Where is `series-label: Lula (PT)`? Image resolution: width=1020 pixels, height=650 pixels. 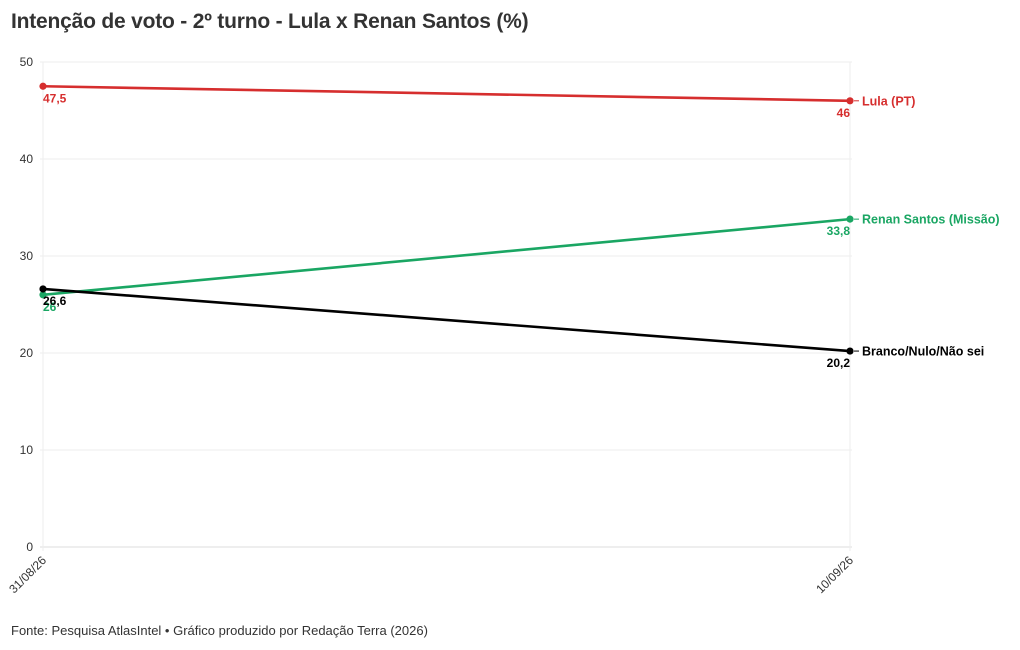 series-label: Lula (PT) is located at coordinates (888, 101).